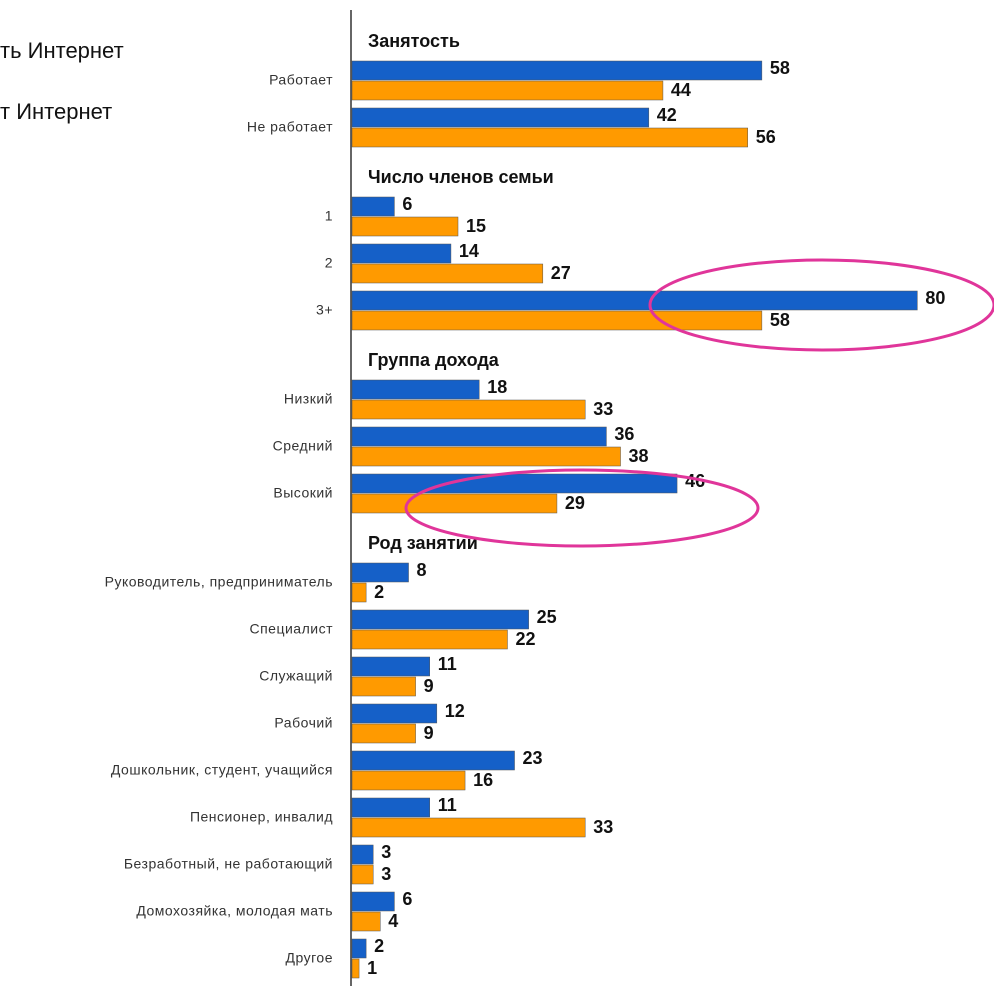 Image resolution: width=994 pixels, height=986 pixels. Describe the element at coordinates (62, 50) in the screenshot. I see `legend-label: ть Интернет` at that location.